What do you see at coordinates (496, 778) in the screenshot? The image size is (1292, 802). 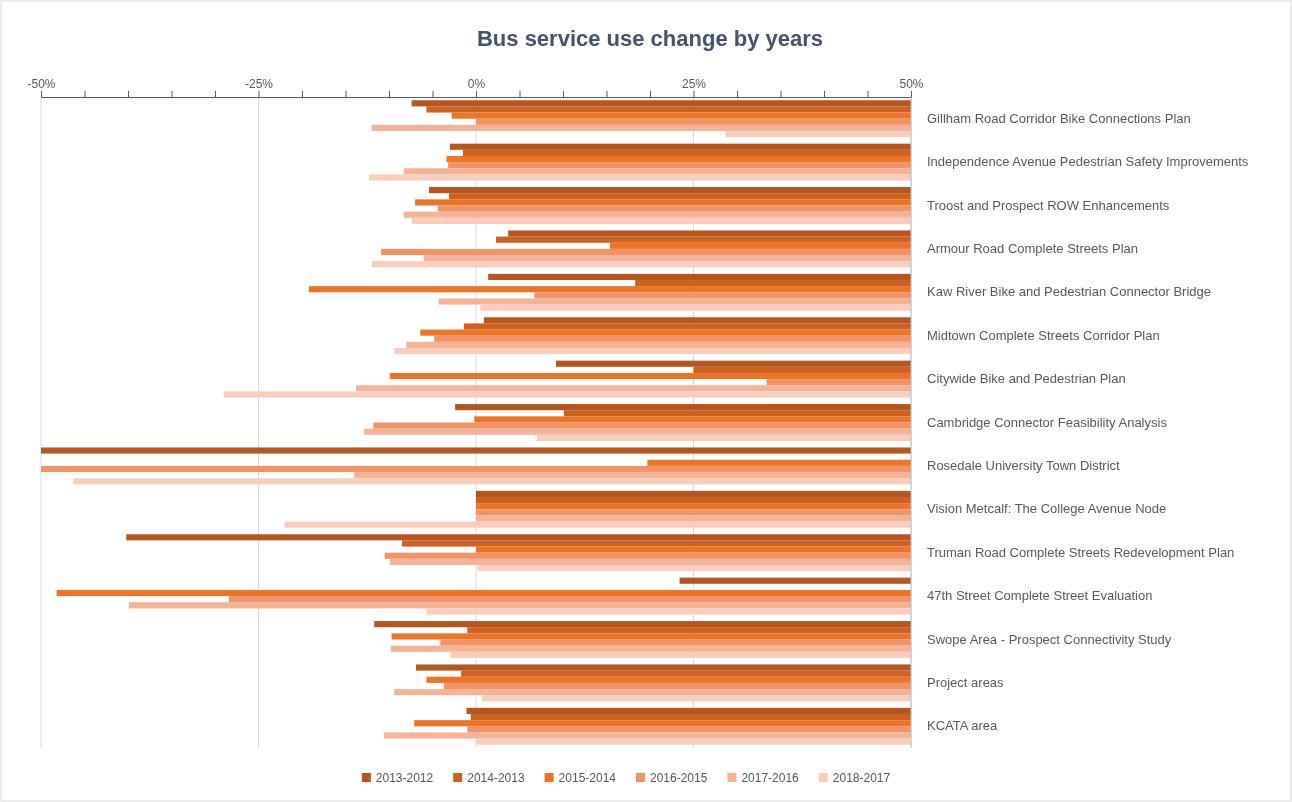 I see `legend-label: 2014-2013` at bounding box center [496, 778].